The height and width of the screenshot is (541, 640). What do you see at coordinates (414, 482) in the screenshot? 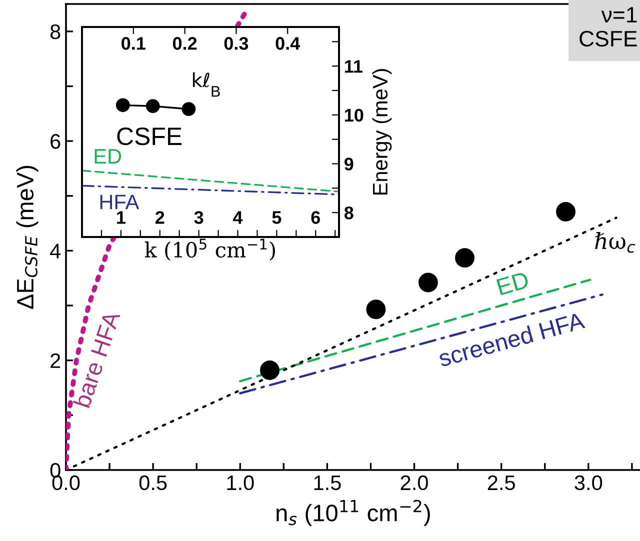
I see `x-tick-label: 2.0` at bounding box center [414, 482].